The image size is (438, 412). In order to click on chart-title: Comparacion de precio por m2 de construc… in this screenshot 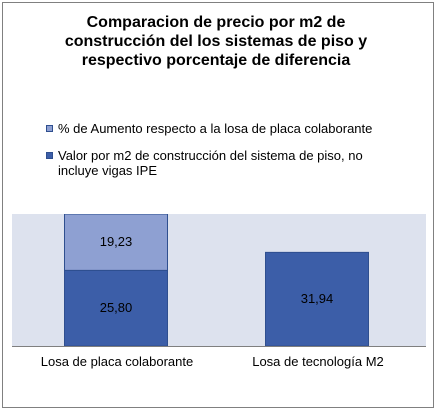, I will do `click(216, 41)`.